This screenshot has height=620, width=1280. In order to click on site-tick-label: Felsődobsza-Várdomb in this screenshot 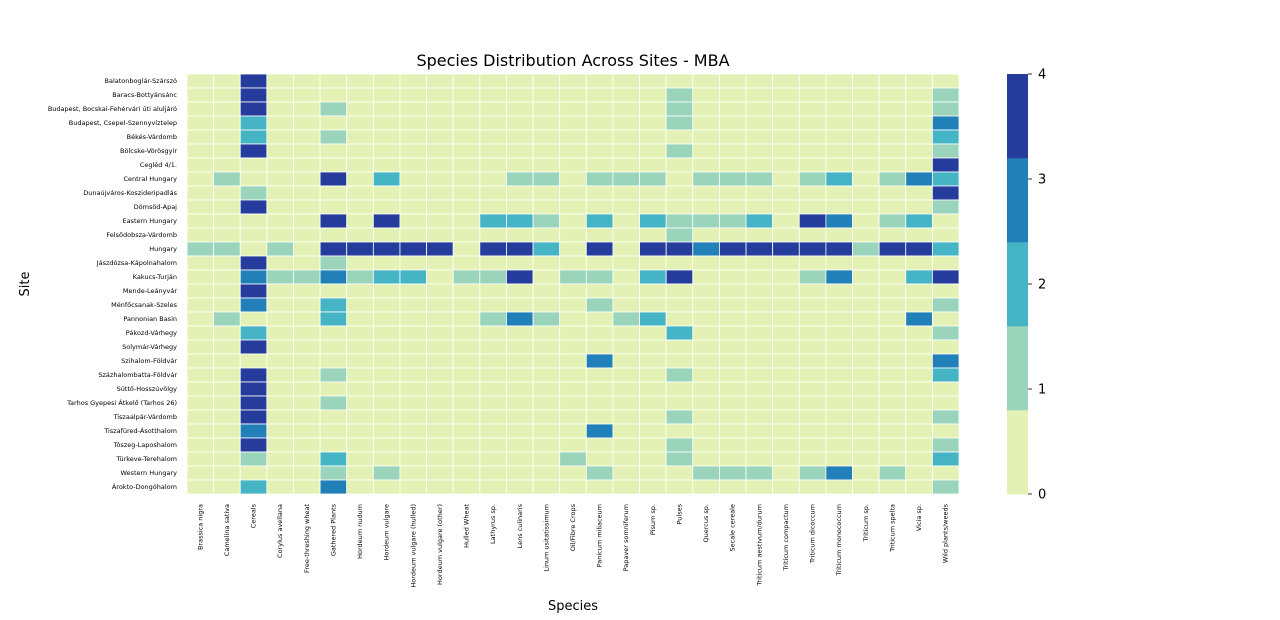, I will do `click(141, 234)`.